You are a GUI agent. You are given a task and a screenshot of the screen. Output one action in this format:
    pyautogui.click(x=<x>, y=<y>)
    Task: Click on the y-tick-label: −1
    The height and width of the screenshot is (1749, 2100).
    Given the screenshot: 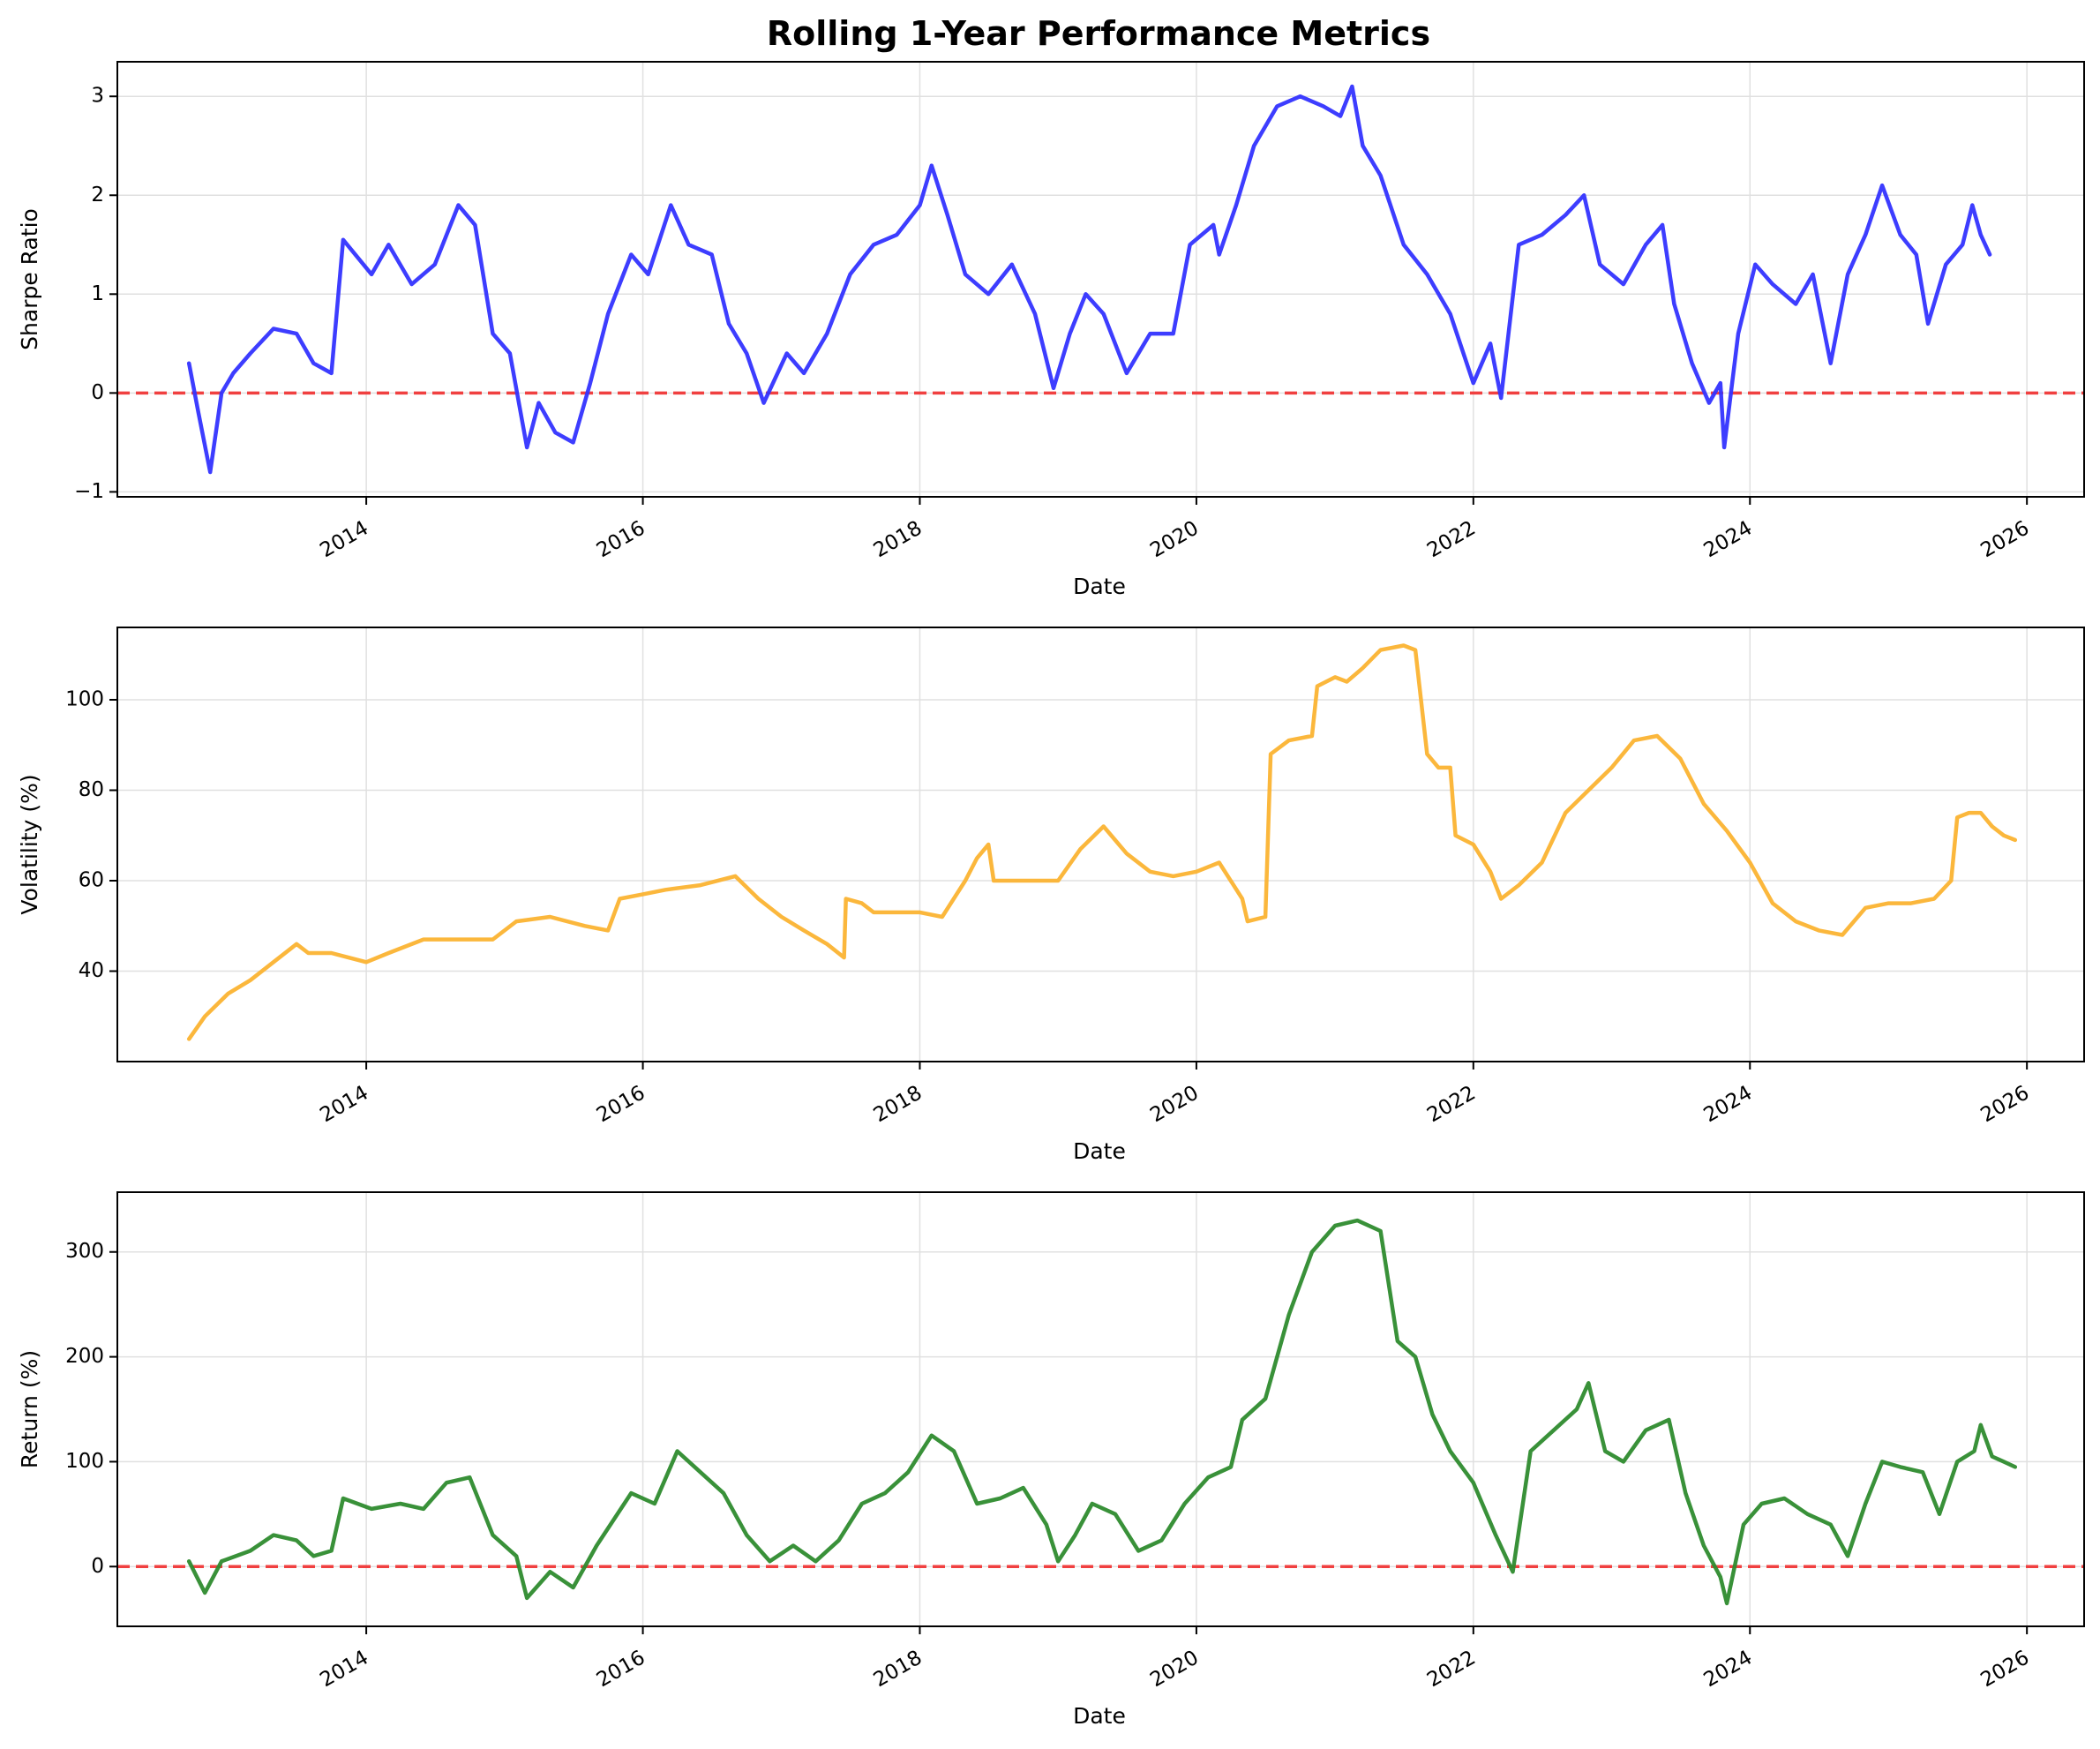 What is the action you would take?
    pyautogui.click(x=89, y=491)
    